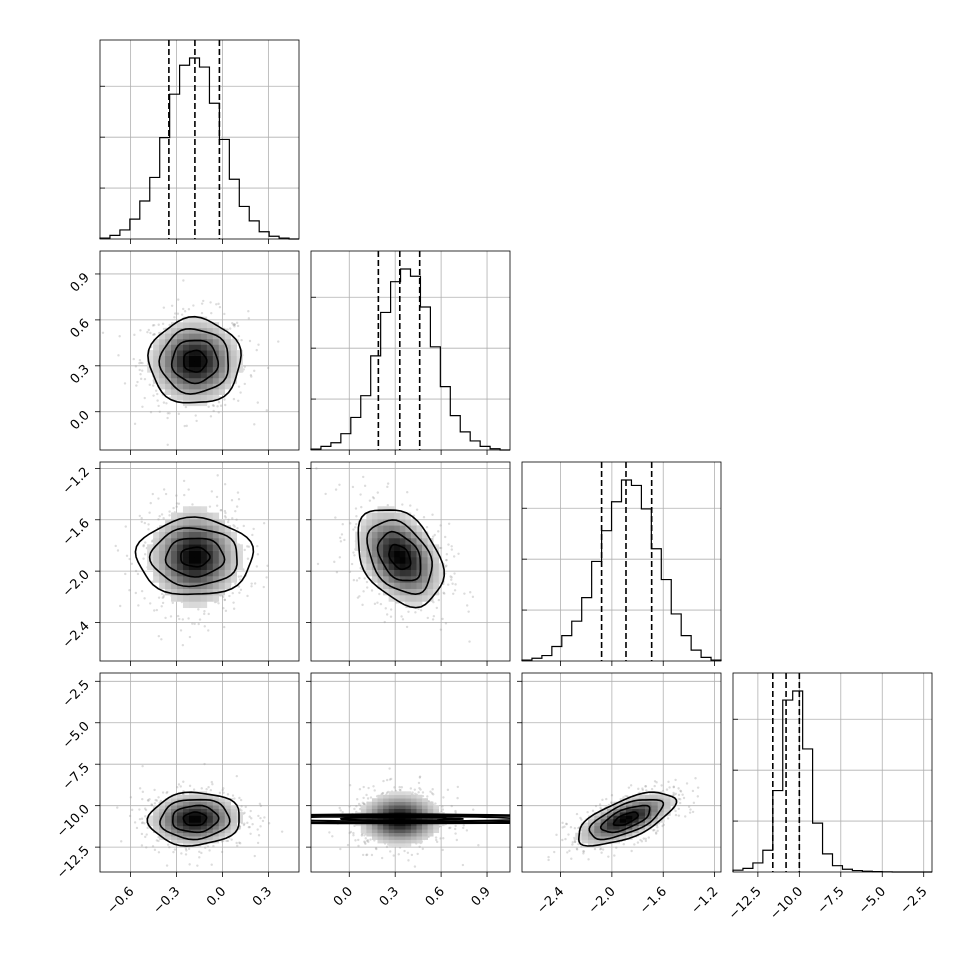 The width and height of the screenshot is (970, 970). What do you see at coordinates (80, 374) in the screenshot?
I see `y-tick-label: 0.3` at bounding box center [80, 374].